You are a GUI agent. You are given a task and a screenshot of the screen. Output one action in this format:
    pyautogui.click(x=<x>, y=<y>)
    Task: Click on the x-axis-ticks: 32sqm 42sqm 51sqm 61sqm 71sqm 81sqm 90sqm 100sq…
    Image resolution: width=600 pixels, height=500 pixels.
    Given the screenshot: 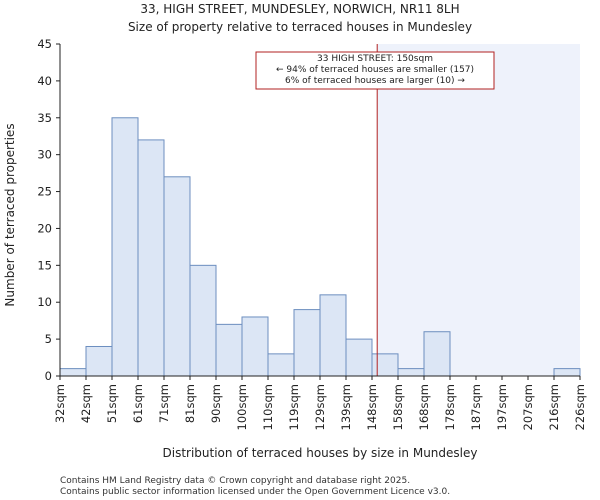 What is the action you would take?
    pyautogui.click(x=320, y=403)
    